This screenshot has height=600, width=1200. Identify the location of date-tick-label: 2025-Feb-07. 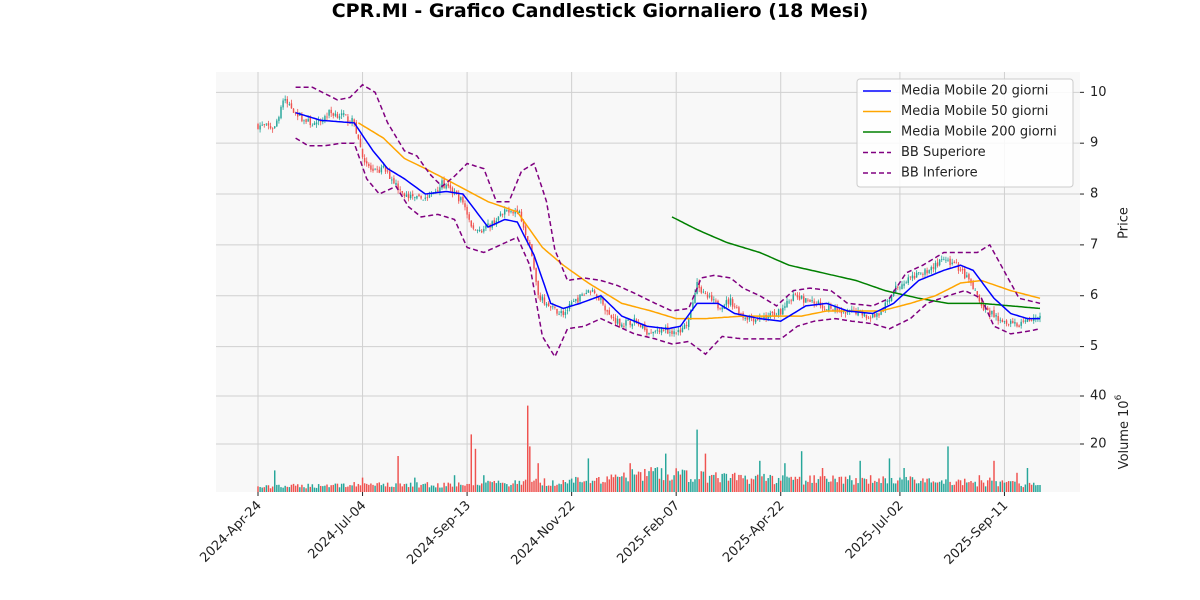
(648, 532).